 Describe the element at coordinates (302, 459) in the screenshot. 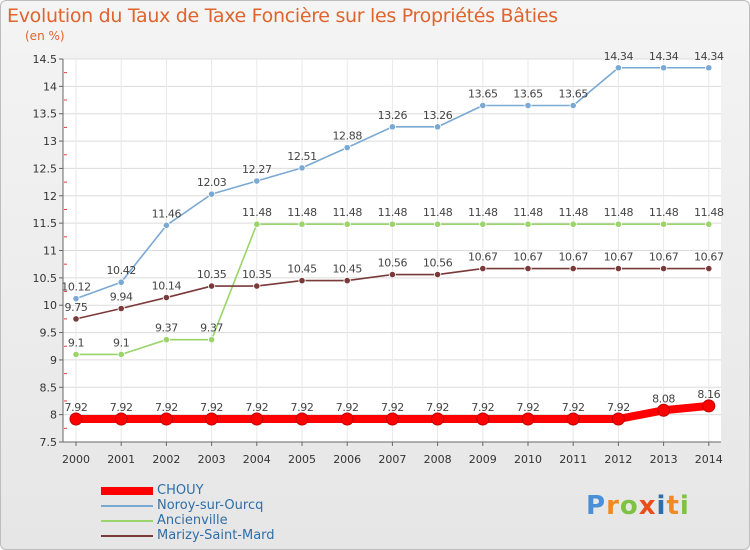

I see `x-tick-label: 2005` at that location.